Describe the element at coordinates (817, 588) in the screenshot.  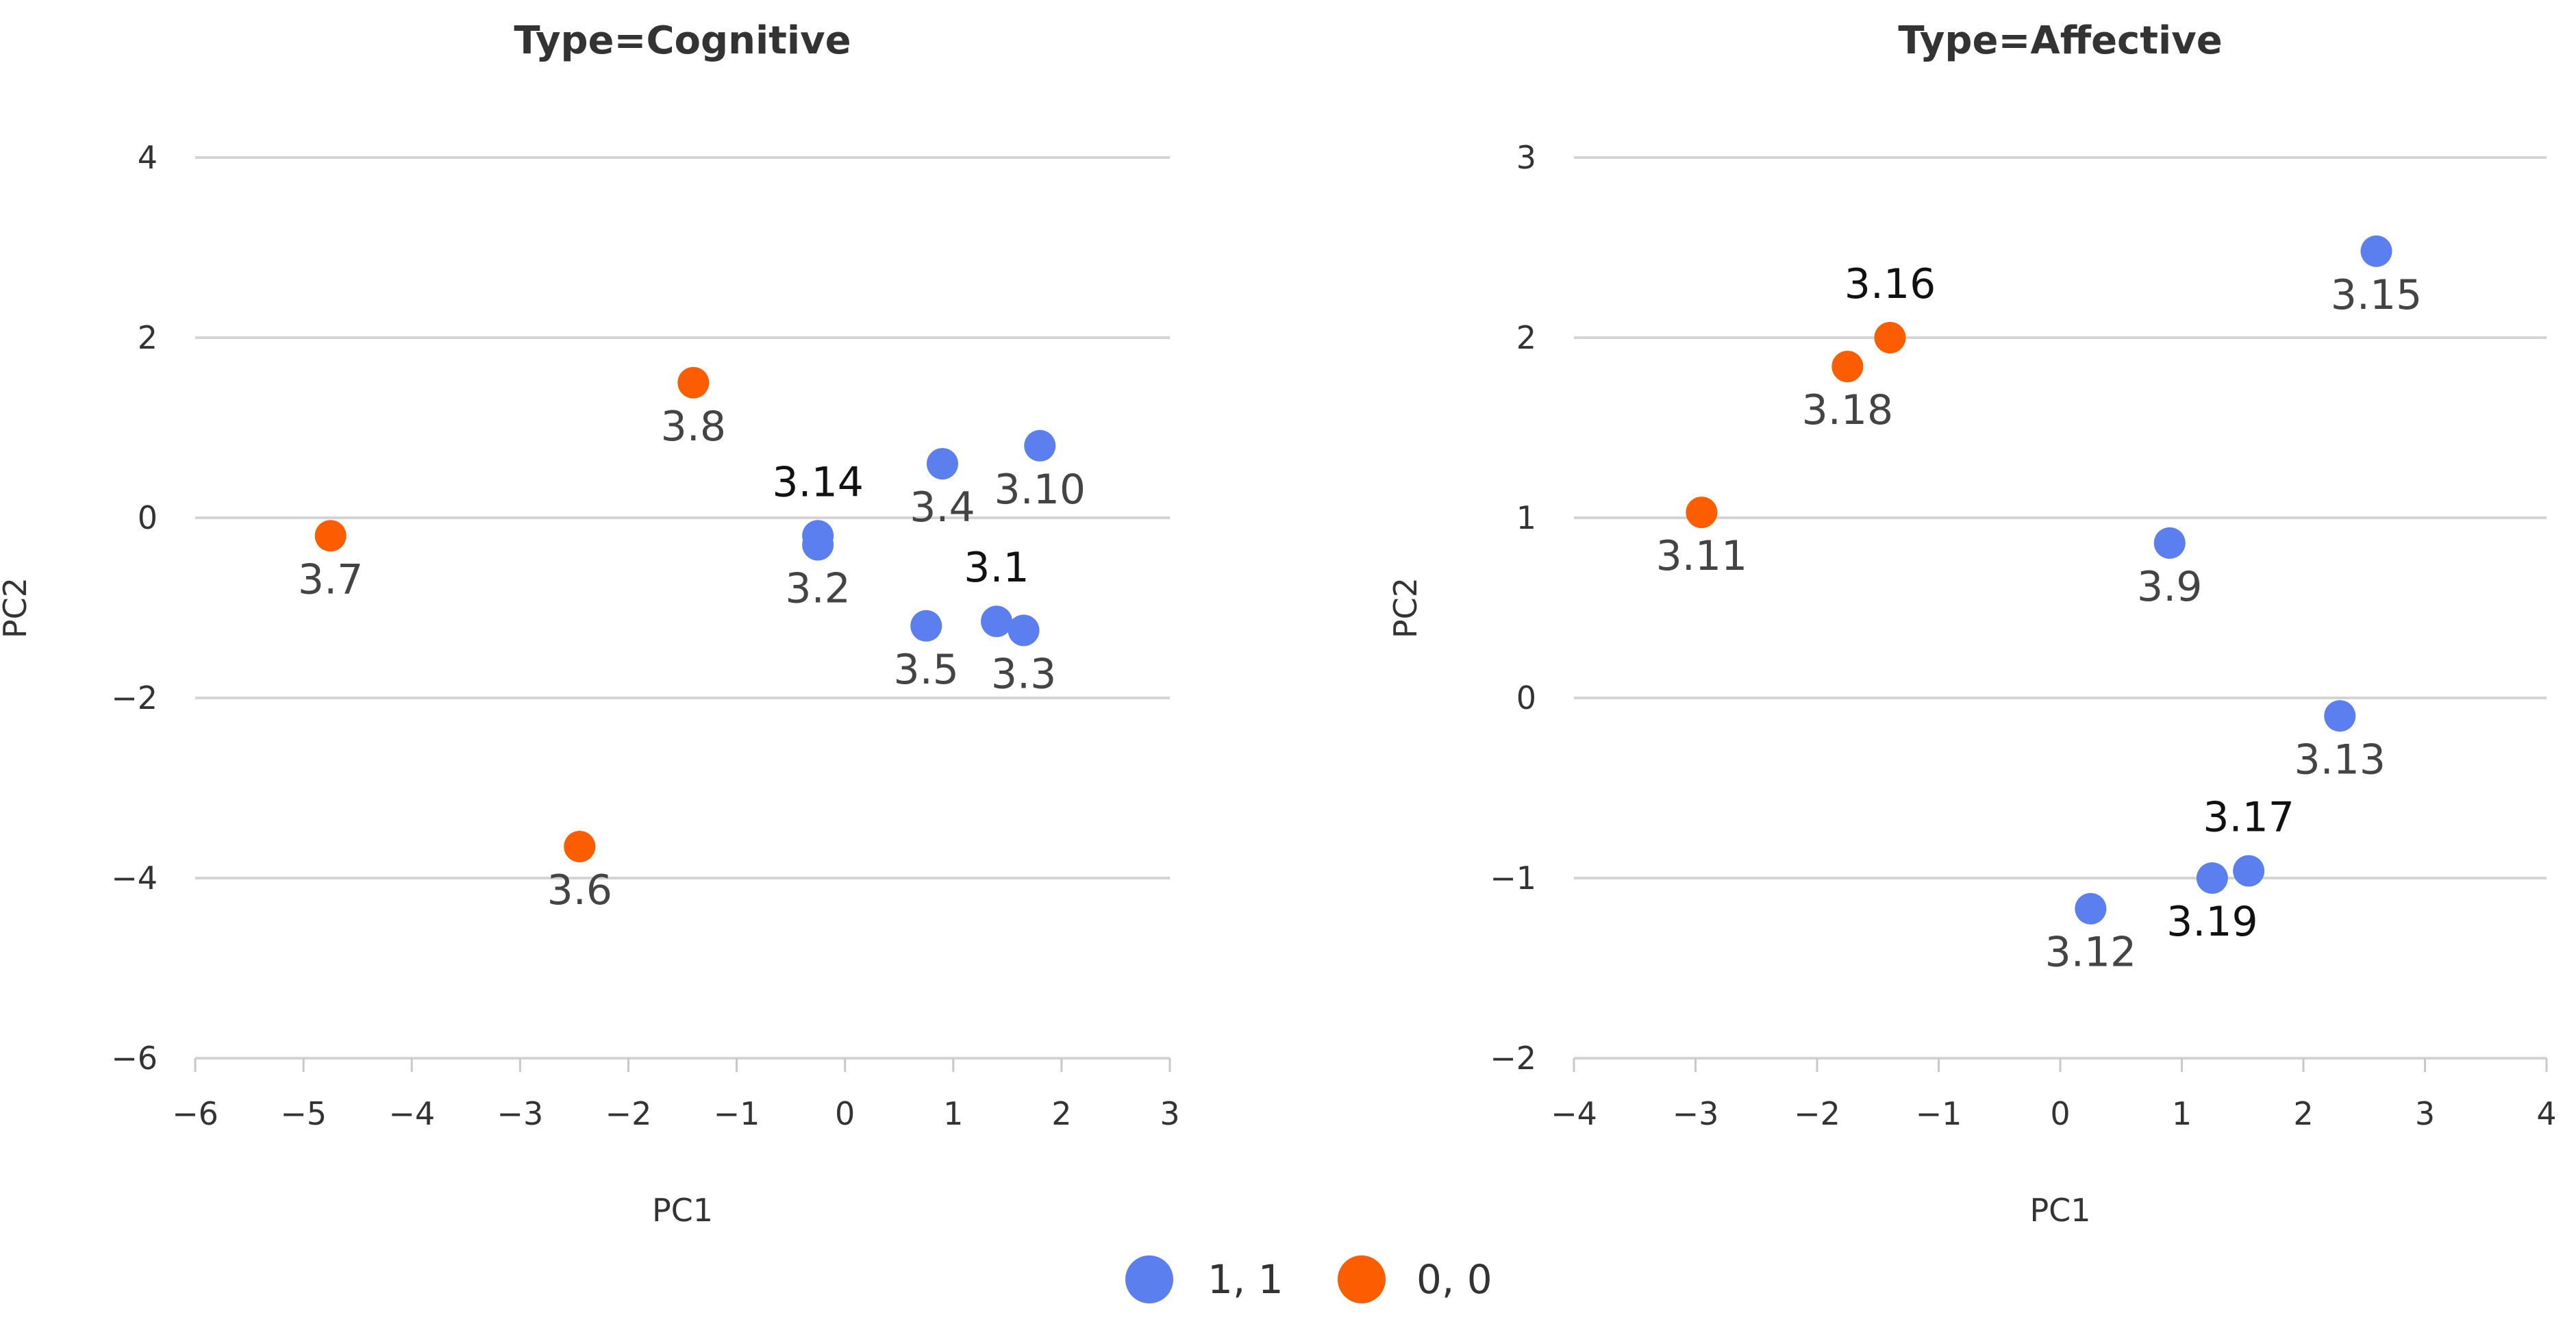
I see `point-label: 3.2` at that location.